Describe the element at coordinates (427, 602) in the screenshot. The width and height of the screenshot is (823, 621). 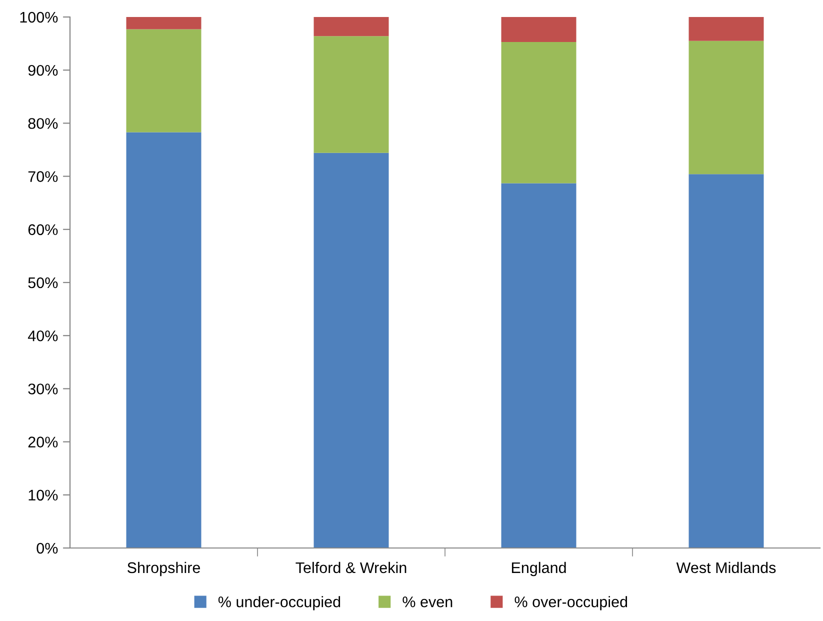
I see `legend-label: % even` at that location.